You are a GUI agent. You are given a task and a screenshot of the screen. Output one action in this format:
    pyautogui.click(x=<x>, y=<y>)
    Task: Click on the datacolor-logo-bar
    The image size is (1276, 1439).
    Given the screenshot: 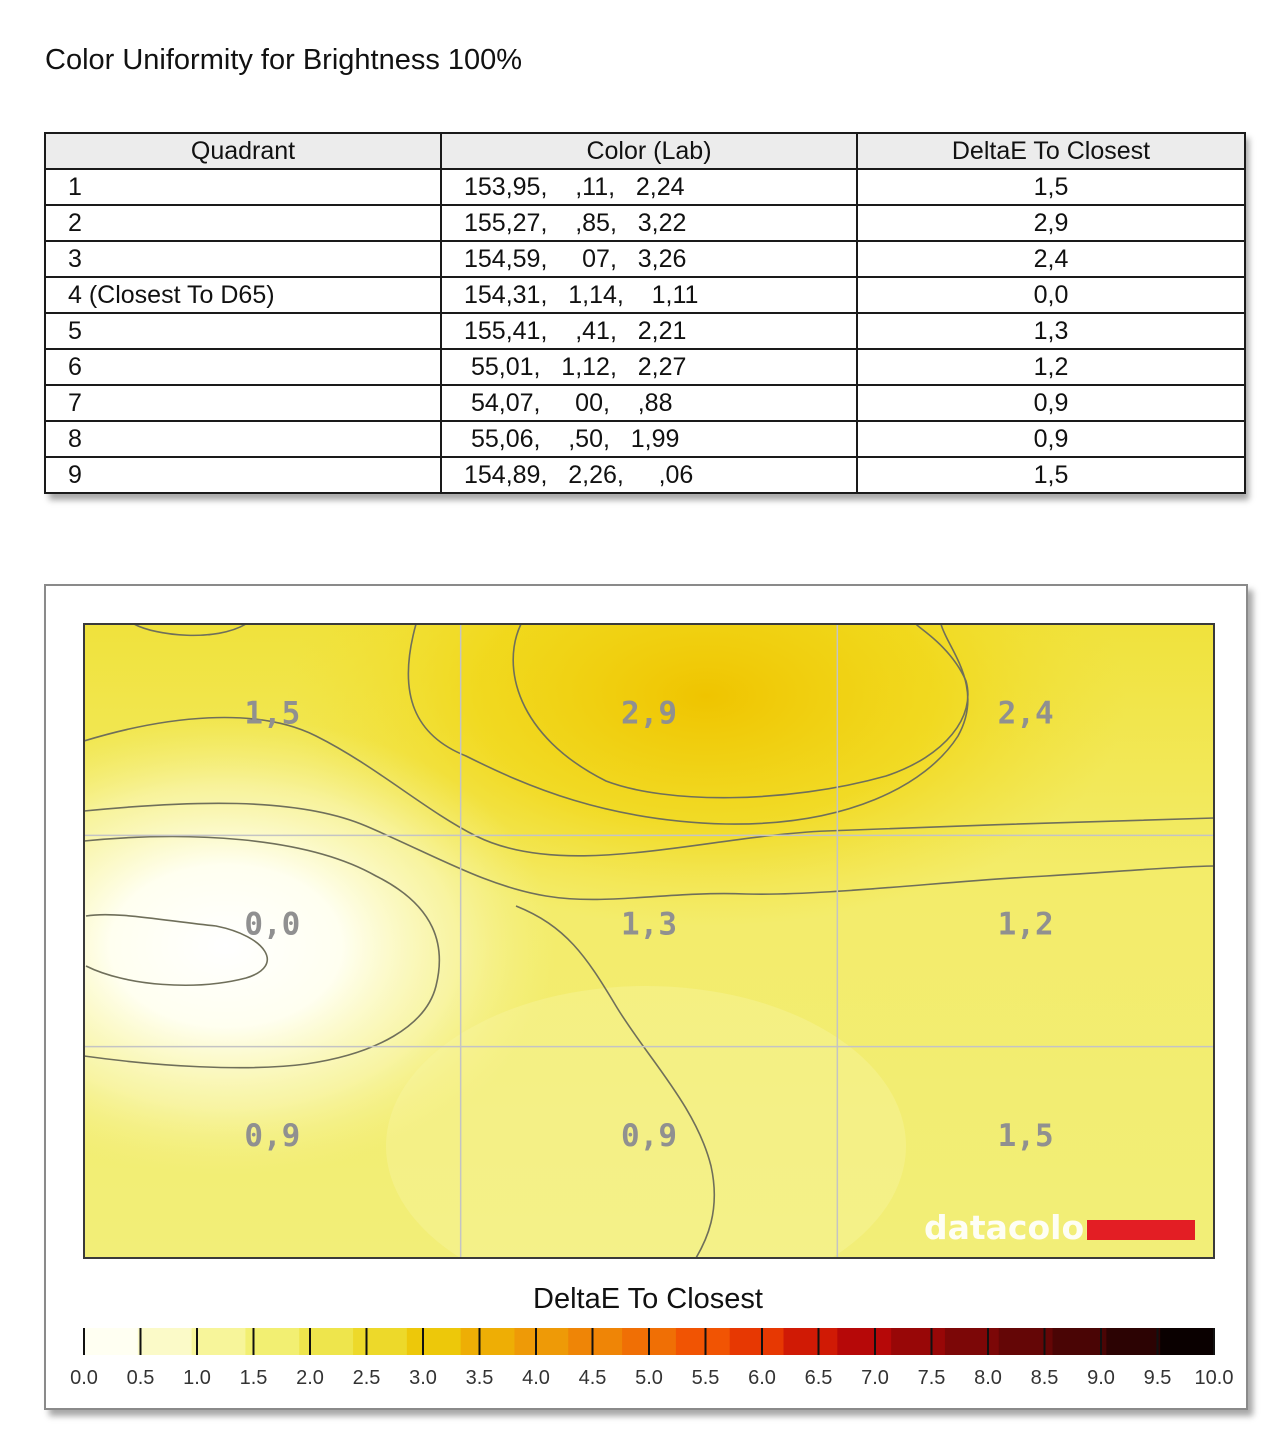 What is the action you would take?
    pyautogui.click(x=1141, y=1230)
    